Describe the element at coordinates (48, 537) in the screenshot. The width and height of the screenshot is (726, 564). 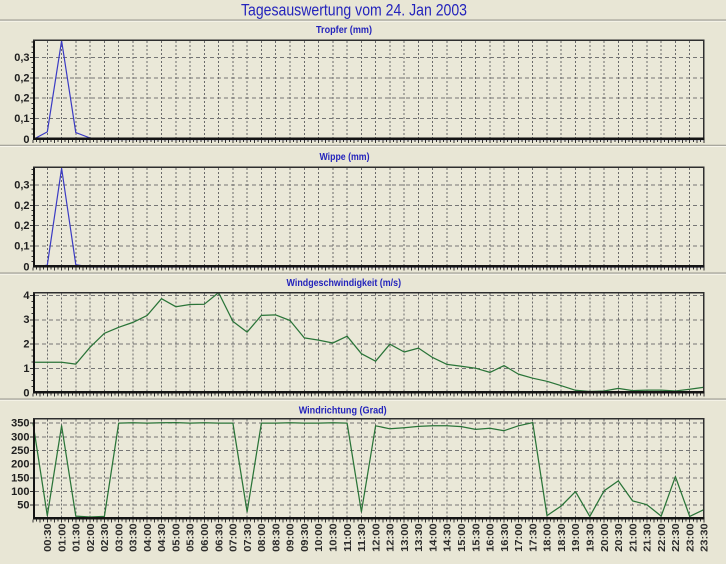
I see `svg-text: 00:30` at that location.